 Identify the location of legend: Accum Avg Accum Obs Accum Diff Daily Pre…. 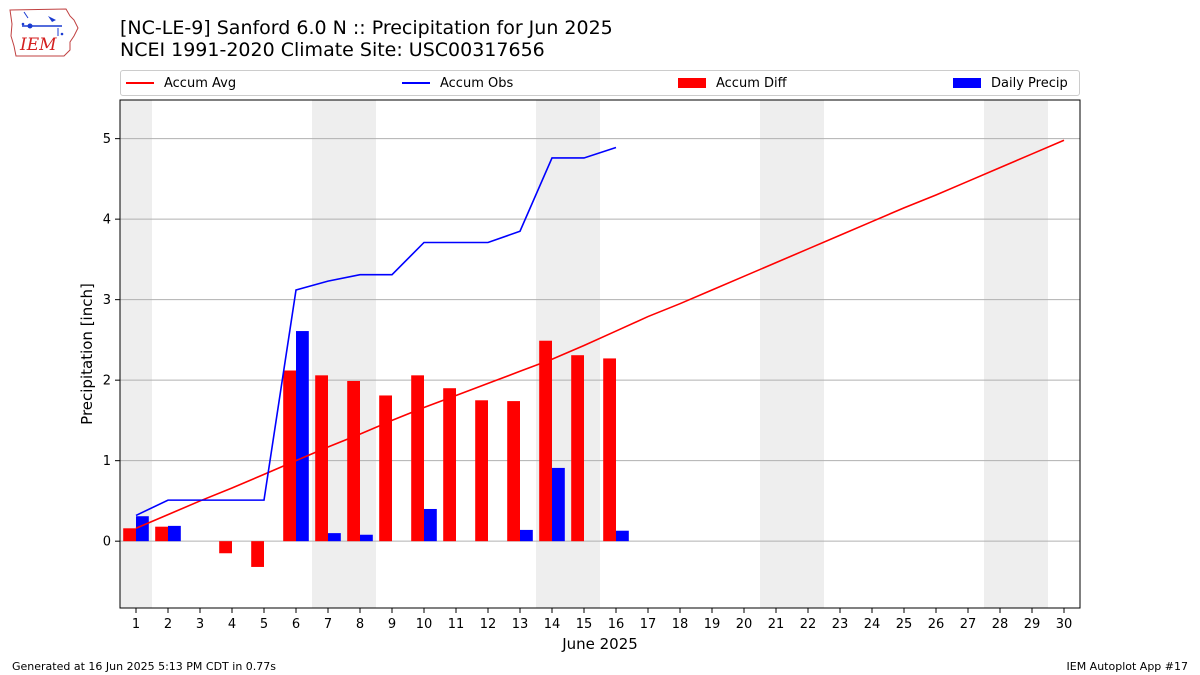
(600, 83).